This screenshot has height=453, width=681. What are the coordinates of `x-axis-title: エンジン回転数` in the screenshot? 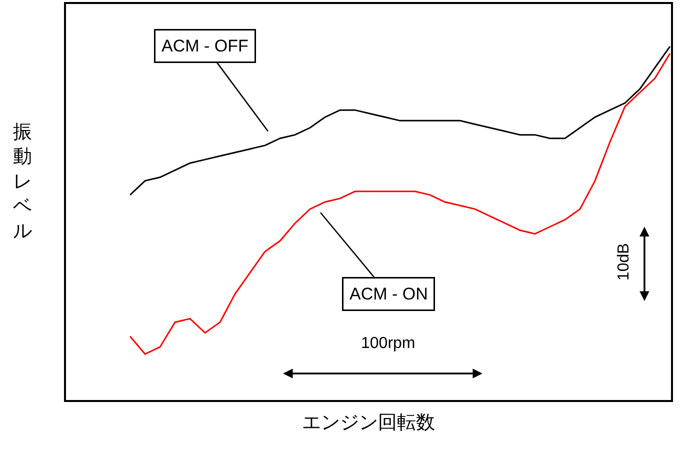 It's located at (368, 423).